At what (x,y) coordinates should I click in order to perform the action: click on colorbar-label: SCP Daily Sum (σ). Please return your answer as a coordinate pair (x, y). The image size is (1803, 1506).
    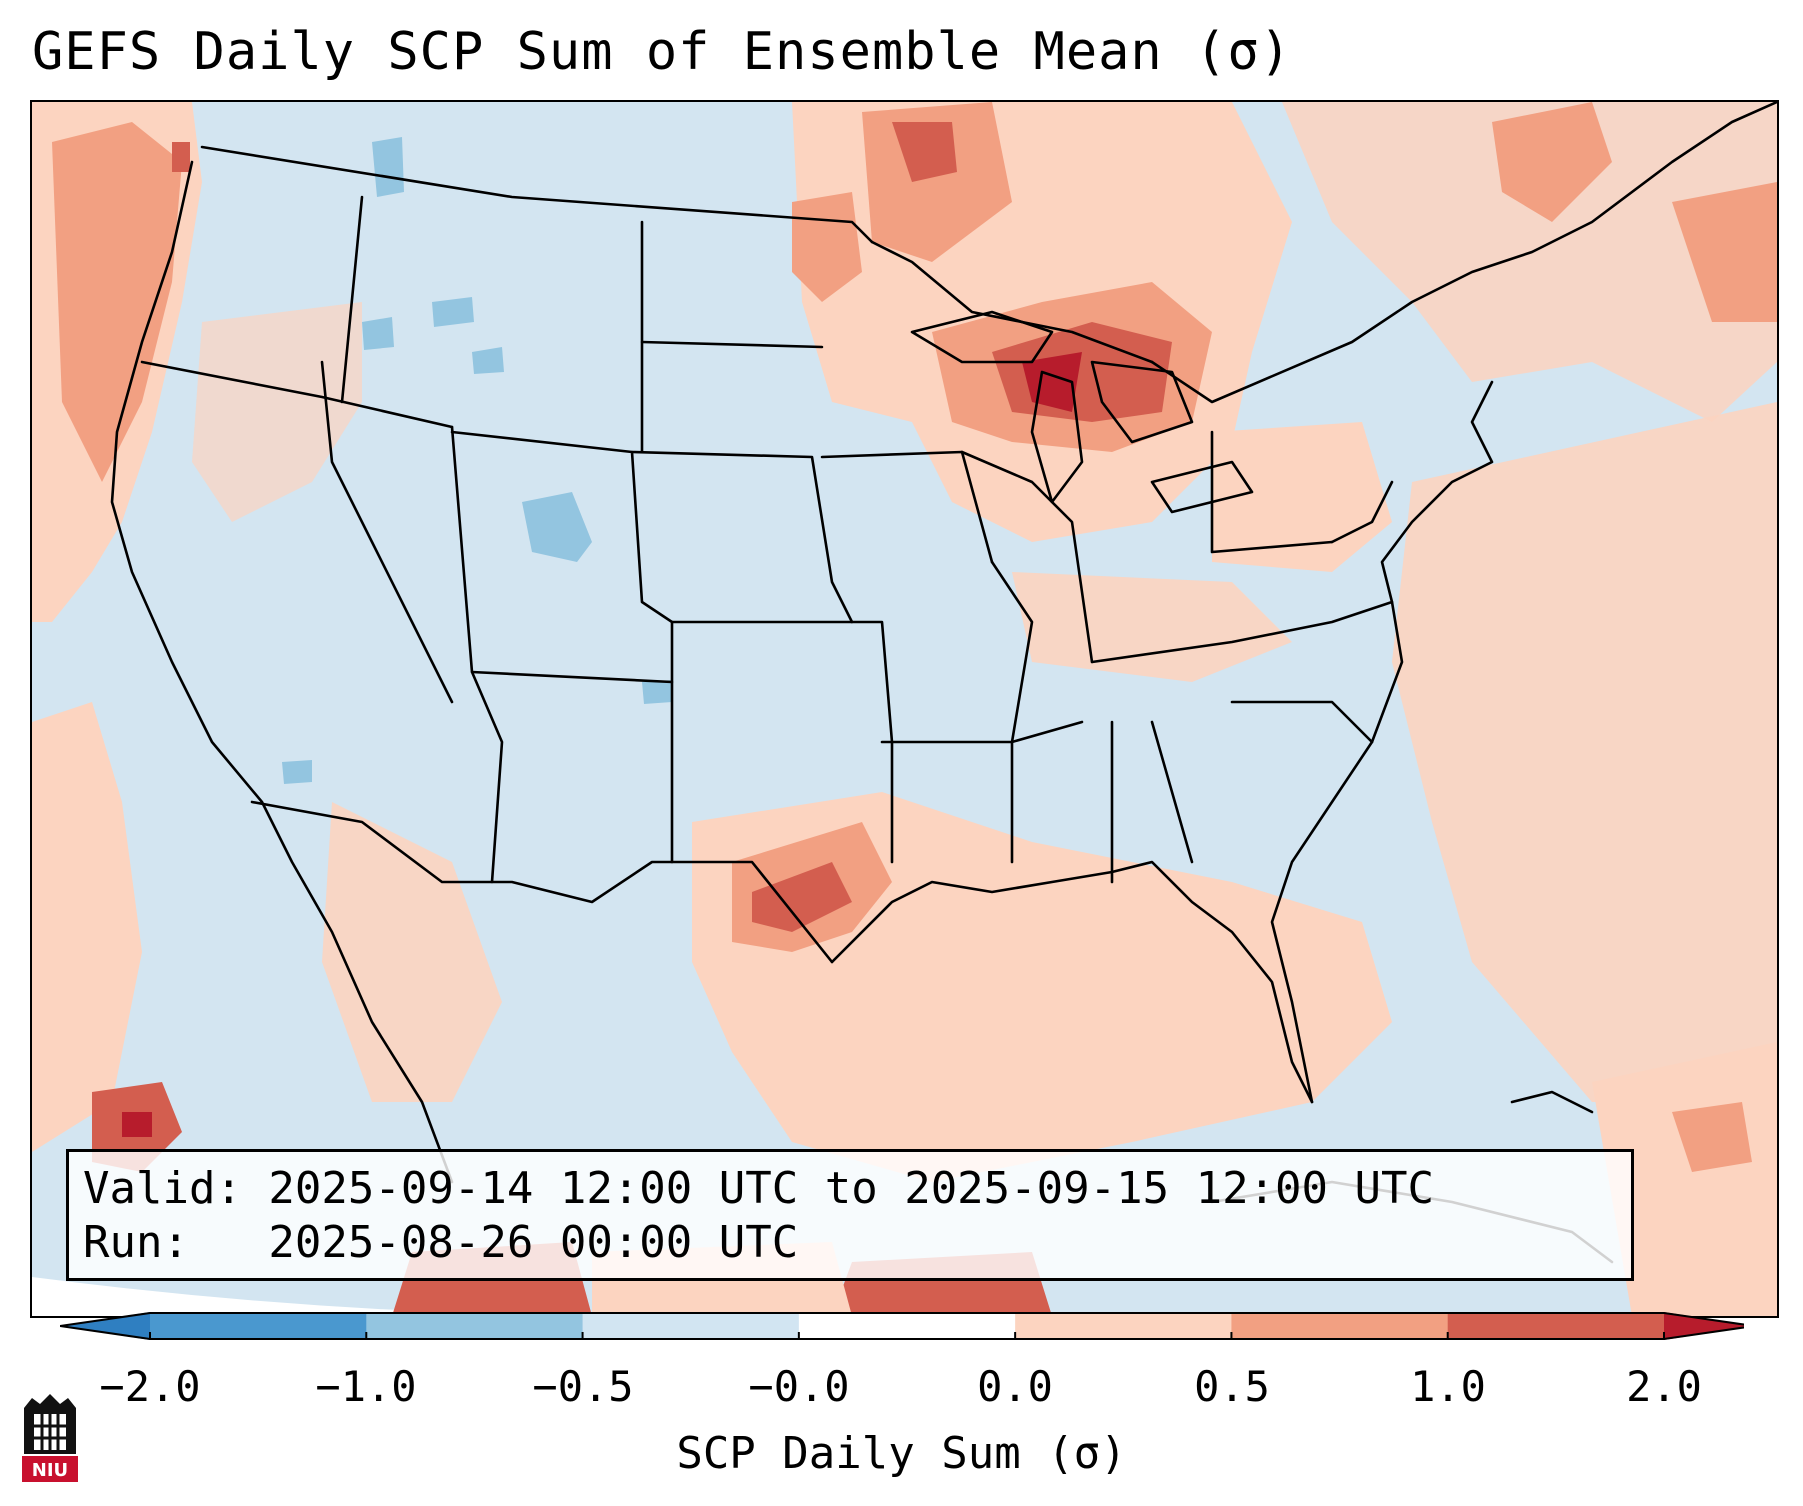
    Looking at the image, I should click on (901, 1453).